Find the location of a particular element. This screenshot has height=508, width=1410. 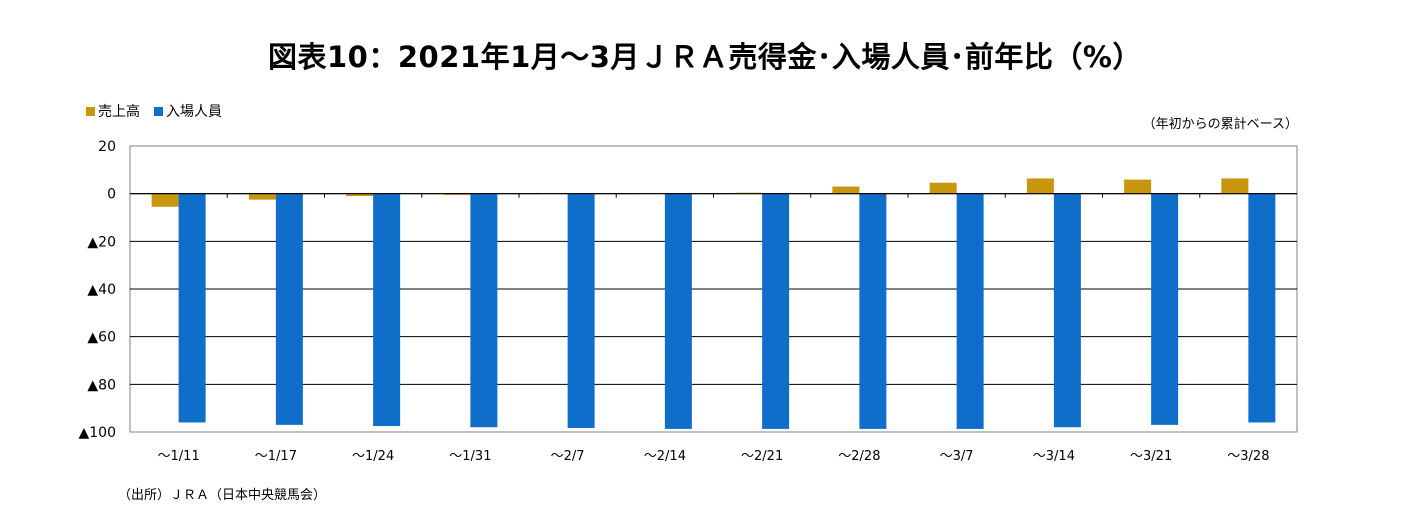

legend: 売上高 入場人員 is located at coordinates (161, 111).